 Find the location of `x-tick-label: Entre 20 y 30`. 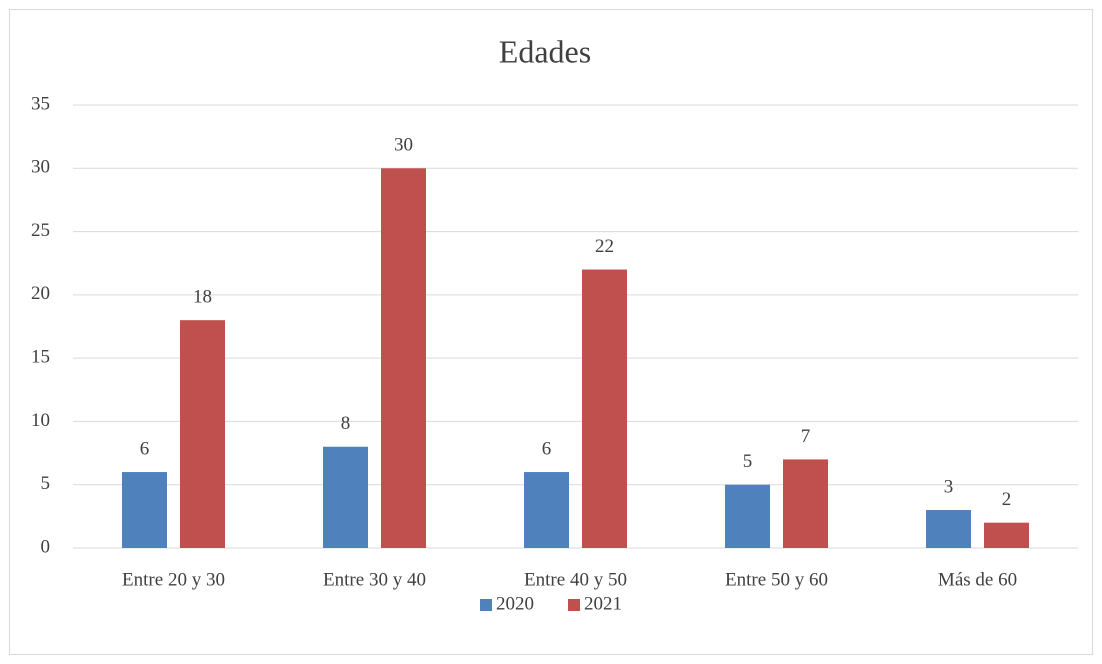

x-tick-label: Entre 20 y 30 is located at coordinates (173, 579).